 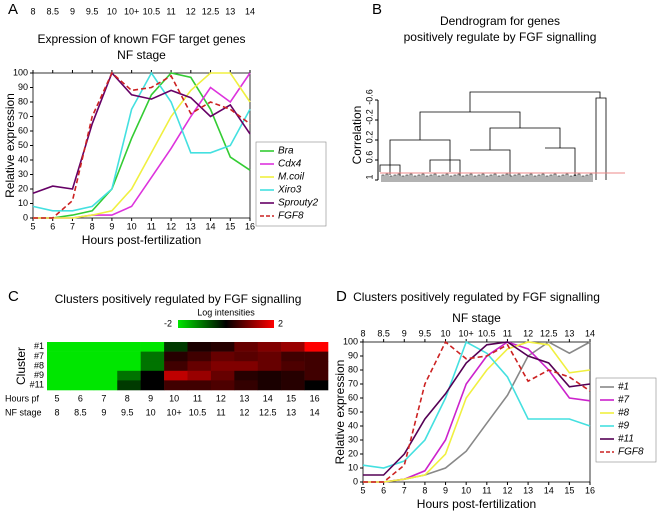 I want to click on legend-label: Xiro3, so click(x=289, y=190).